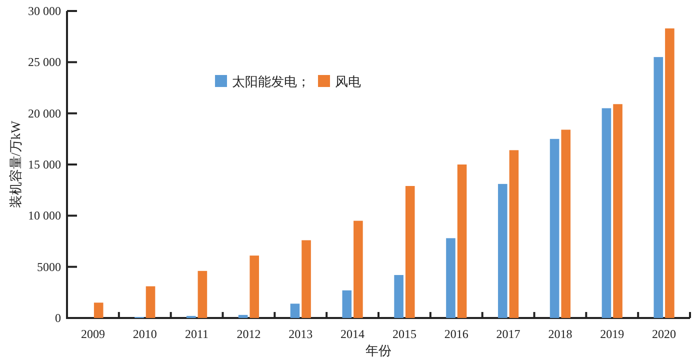 The width and height of the screenshot is (700, 361). Describe the element at coordinates (58, 318) in the screenshot. I see `y-tick-label: 0` at that location.